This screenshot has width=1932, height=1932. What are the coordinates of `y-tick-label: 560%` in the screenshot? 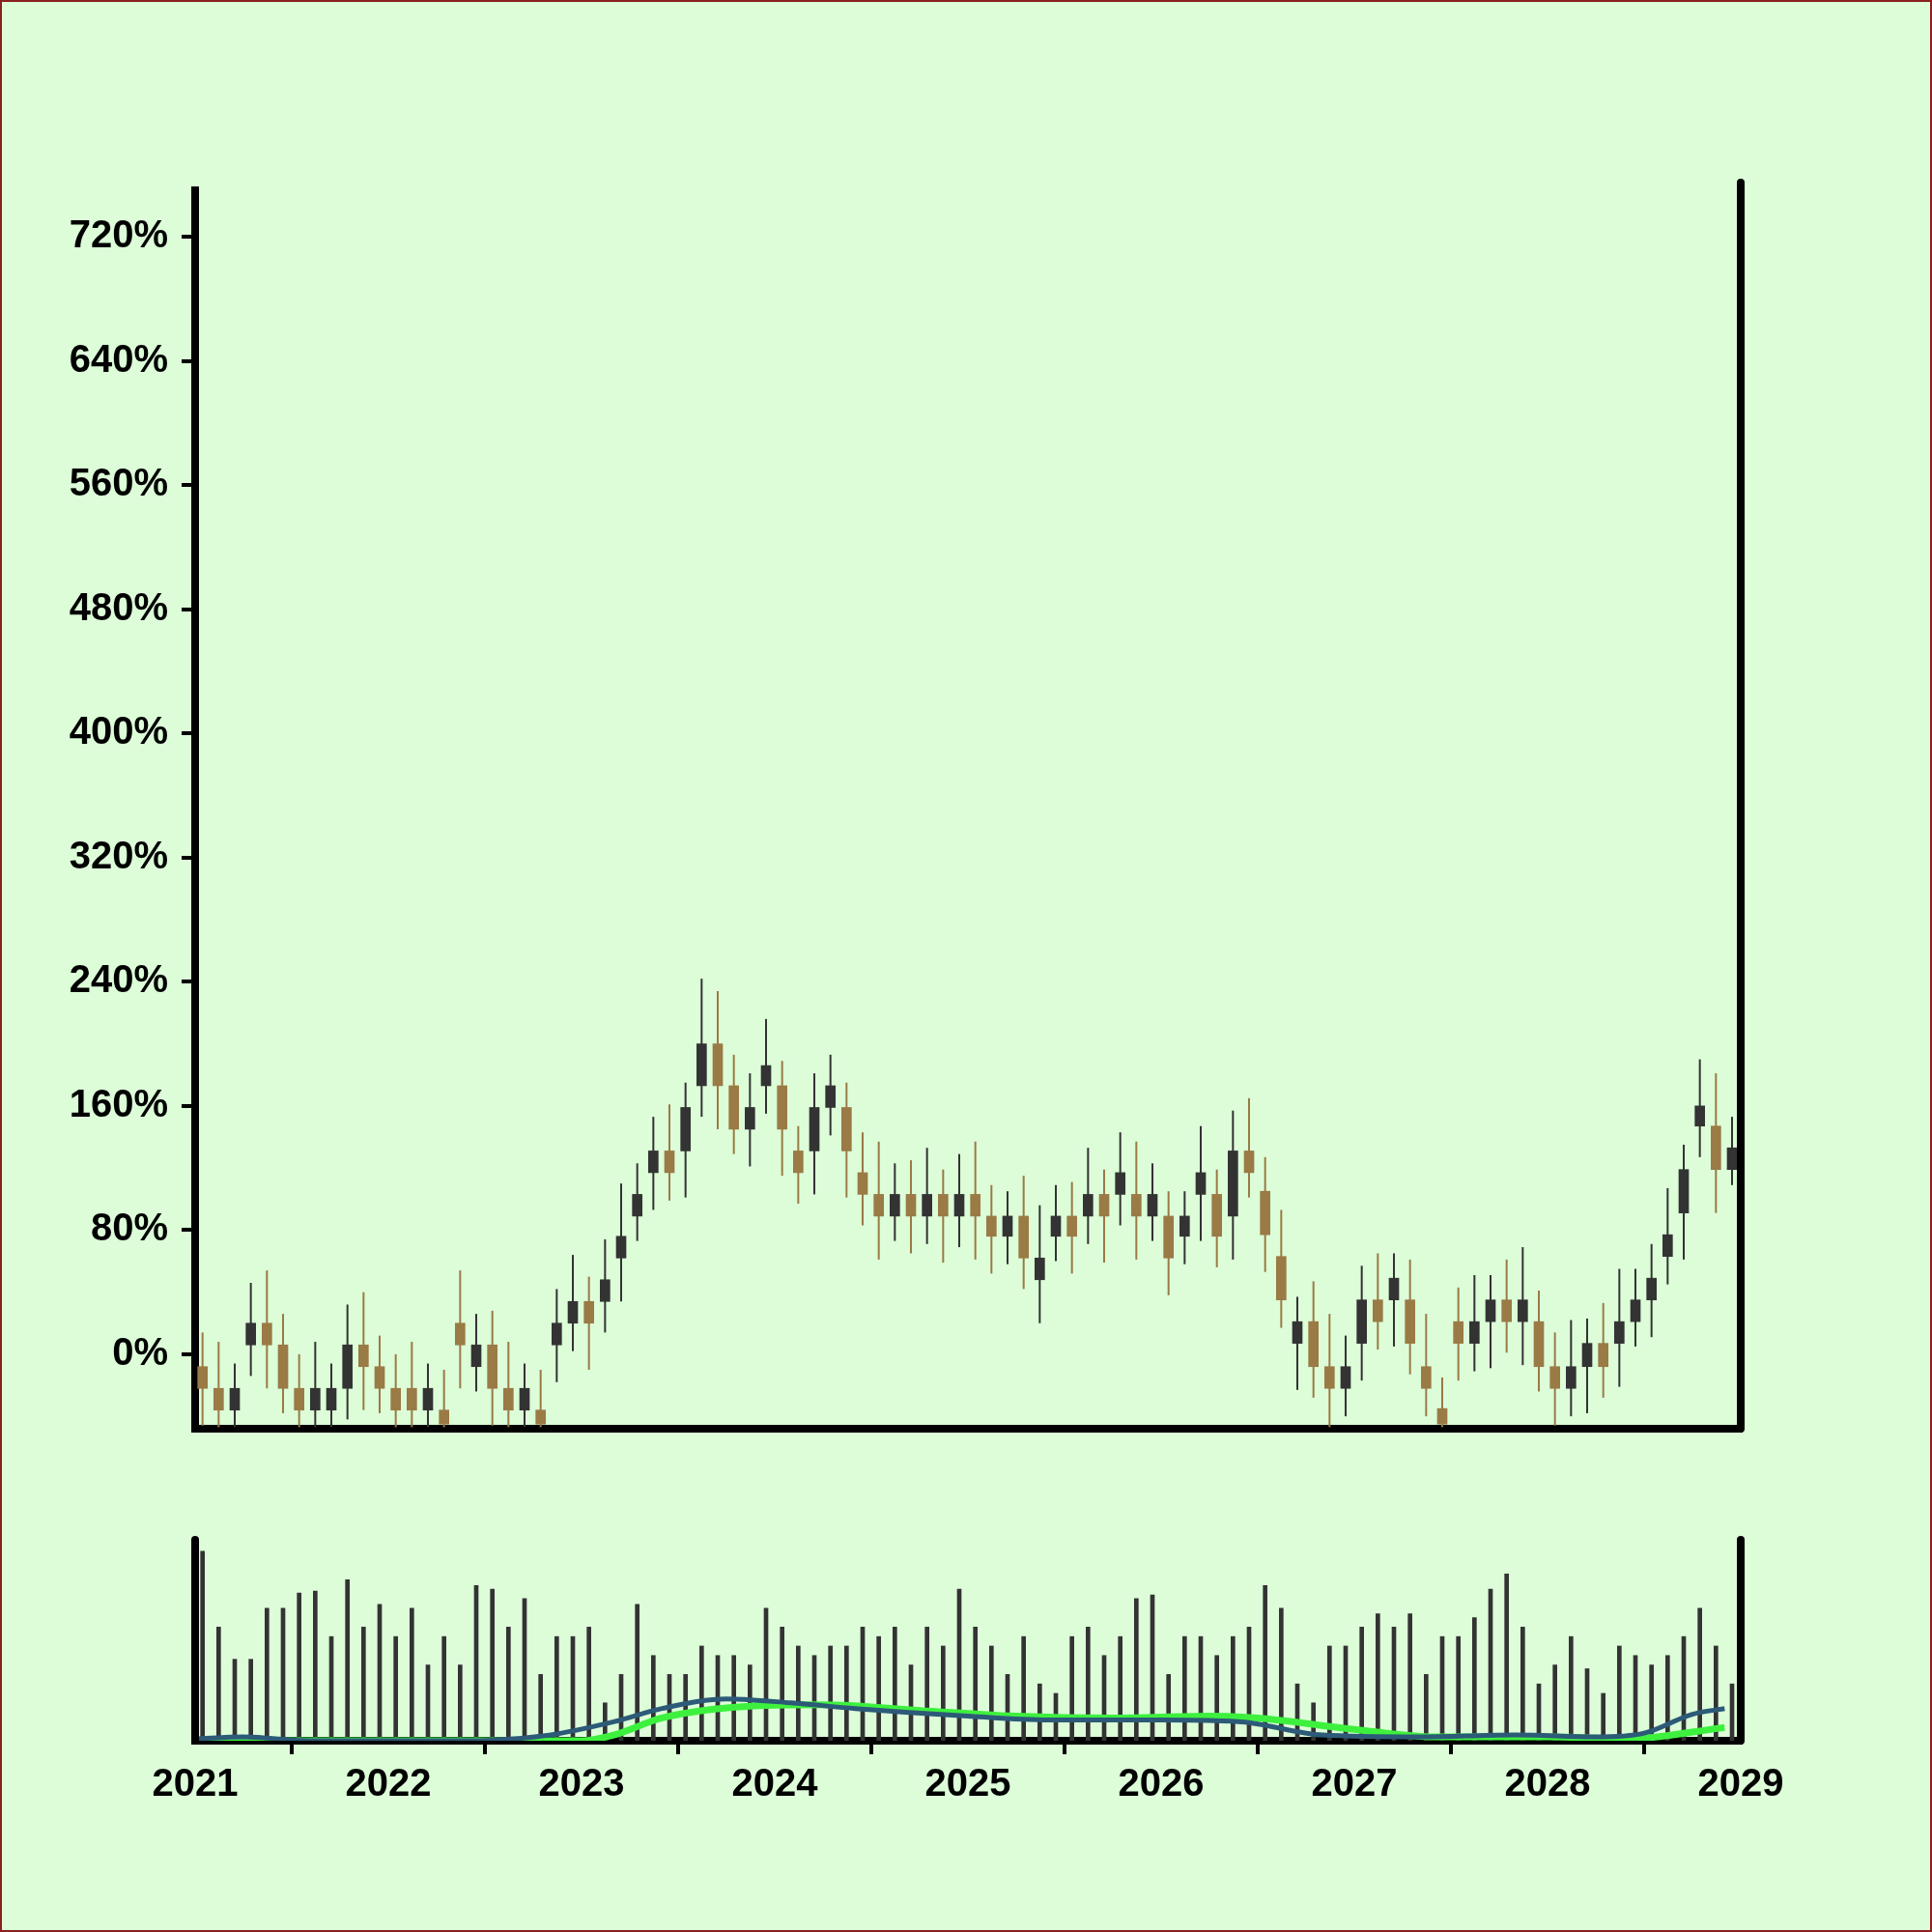 It's located at (118, 482).